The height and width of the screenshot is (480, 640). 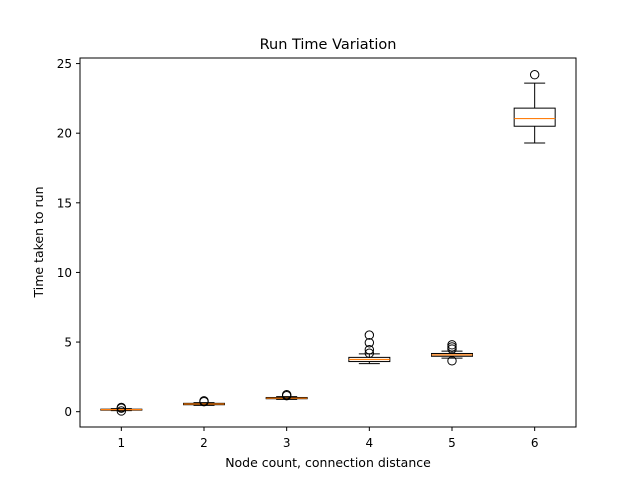 What do you see at coordinates (64, 273) in the screenshot?
I see `y-tick-label: 10` at bounding box center [64, 273].